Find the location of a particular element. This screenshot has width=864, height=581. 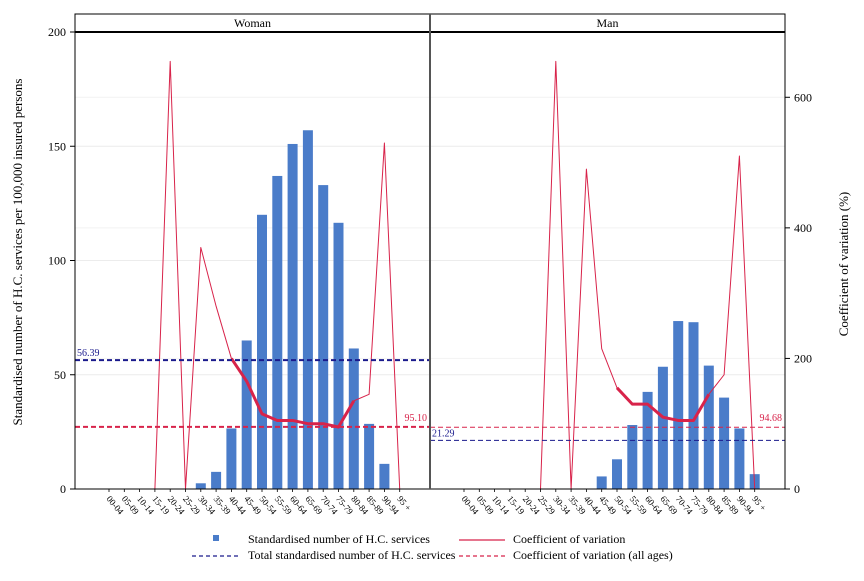

legend-swatch-bar is located at coordinates (216, 538).